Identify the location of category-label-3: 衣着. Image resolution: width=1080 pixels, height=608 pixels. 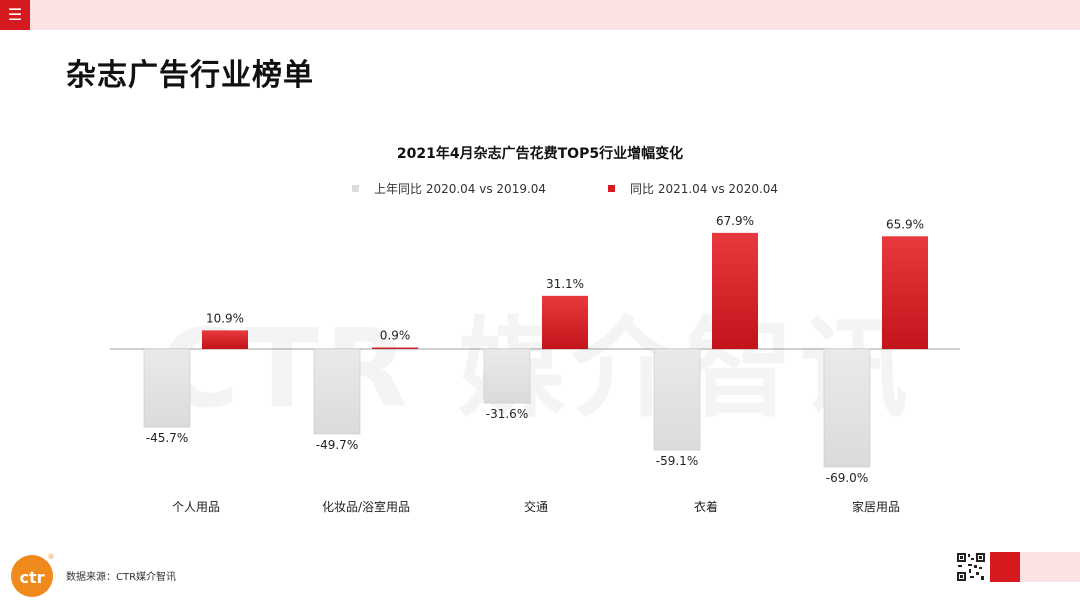
(706, 506).